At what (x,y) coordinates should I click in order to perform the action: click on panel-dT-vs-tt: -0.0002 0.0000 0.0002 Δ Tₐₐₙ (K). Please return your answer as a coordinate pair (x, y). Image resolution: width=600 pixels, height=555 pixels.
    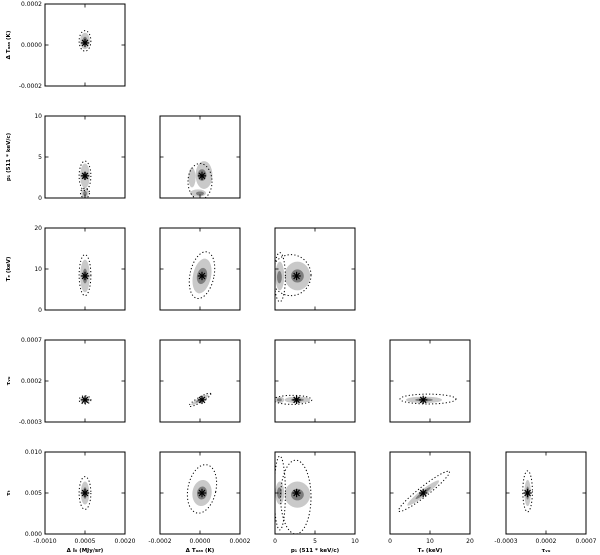
    Looking at the image, I should click on (199, 502).